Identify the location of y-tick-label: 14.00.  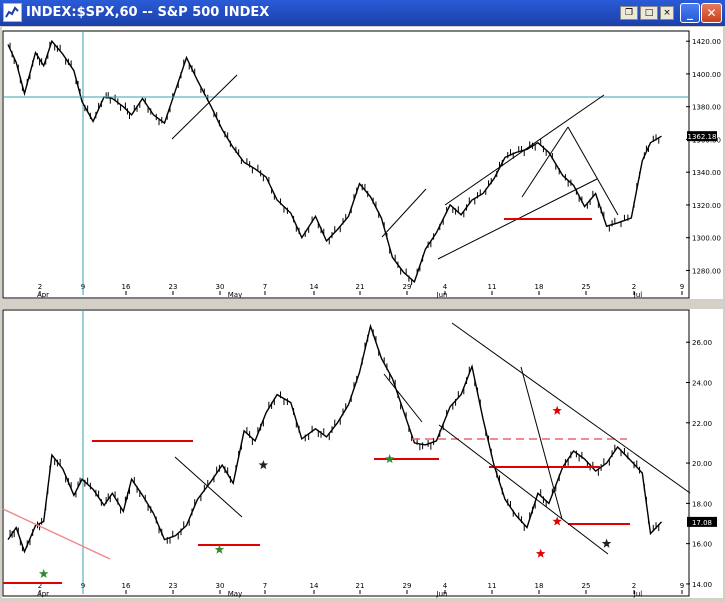
(702, 585).